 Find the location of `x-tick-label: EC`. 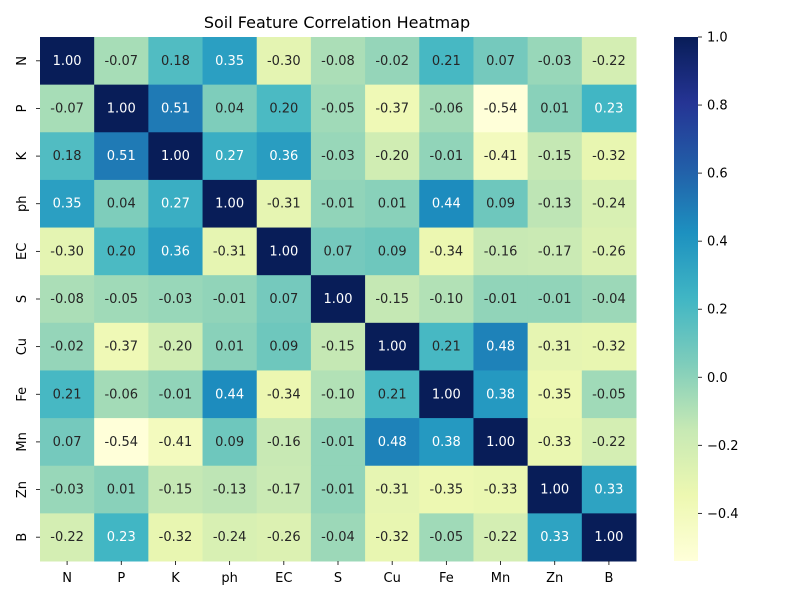

x-tick-label: EC is located at coordinates (283, 578).